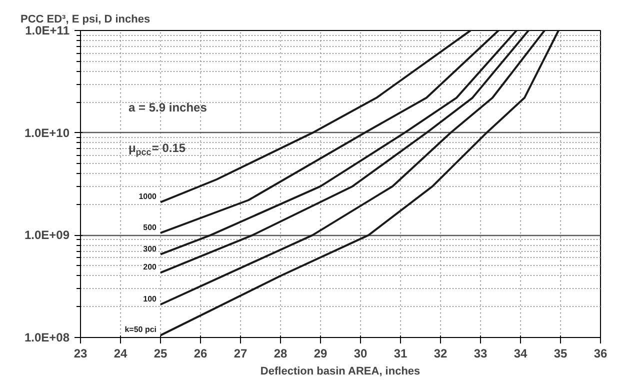 Image resolution: width=628 pixels, height=384 pixels. I want to click on x-tick-label: 31, so click(401, 353).